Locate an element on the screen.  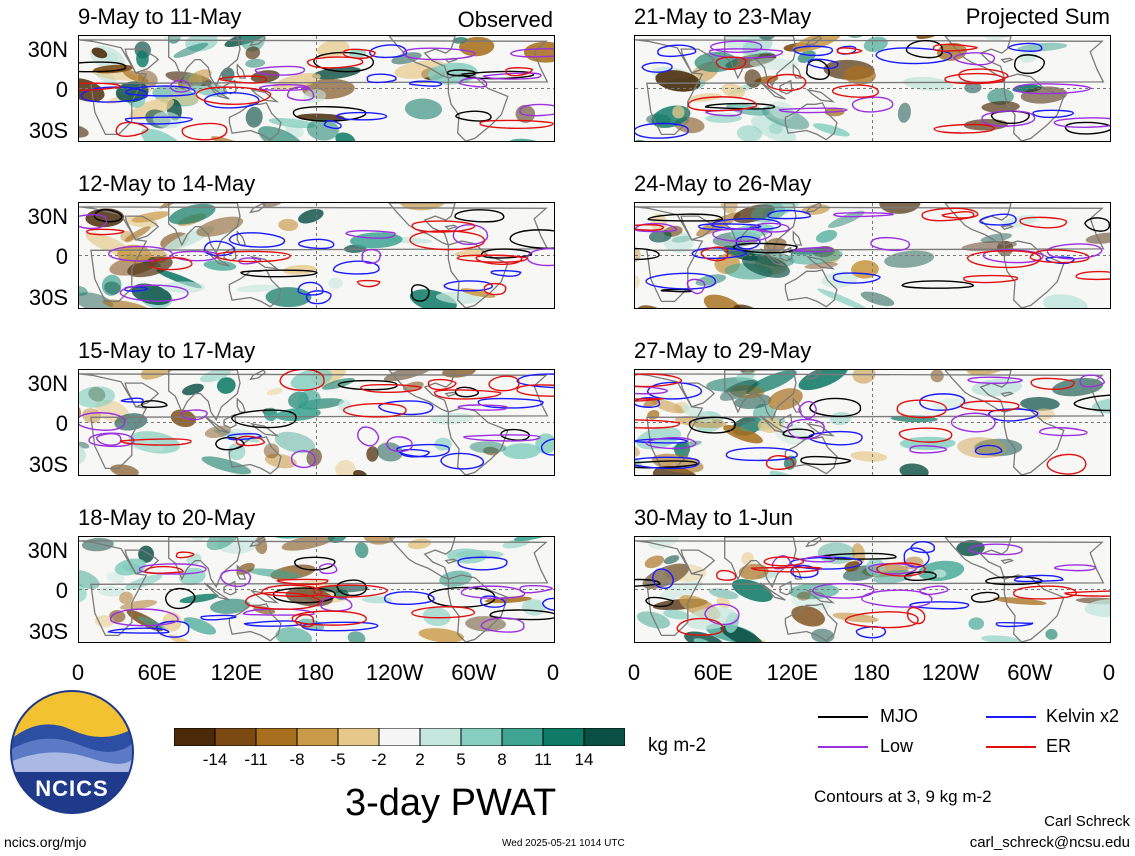
colorbar-label-0: -14 is located at coordinates (215, 759).